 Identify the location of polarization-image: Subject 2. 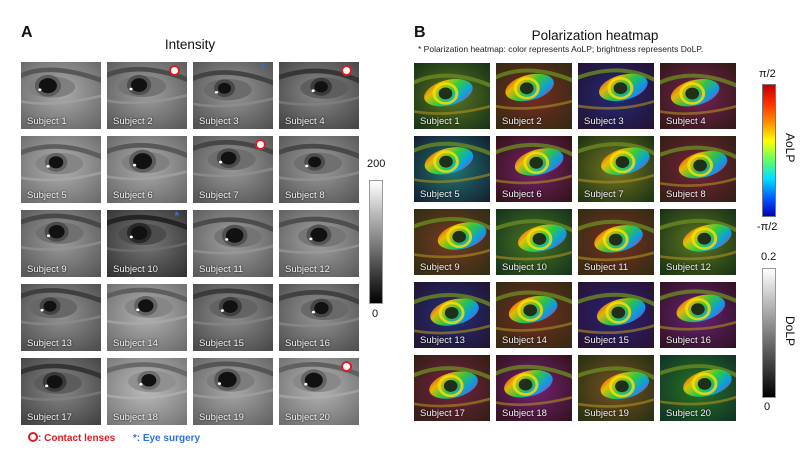
(534, 96).